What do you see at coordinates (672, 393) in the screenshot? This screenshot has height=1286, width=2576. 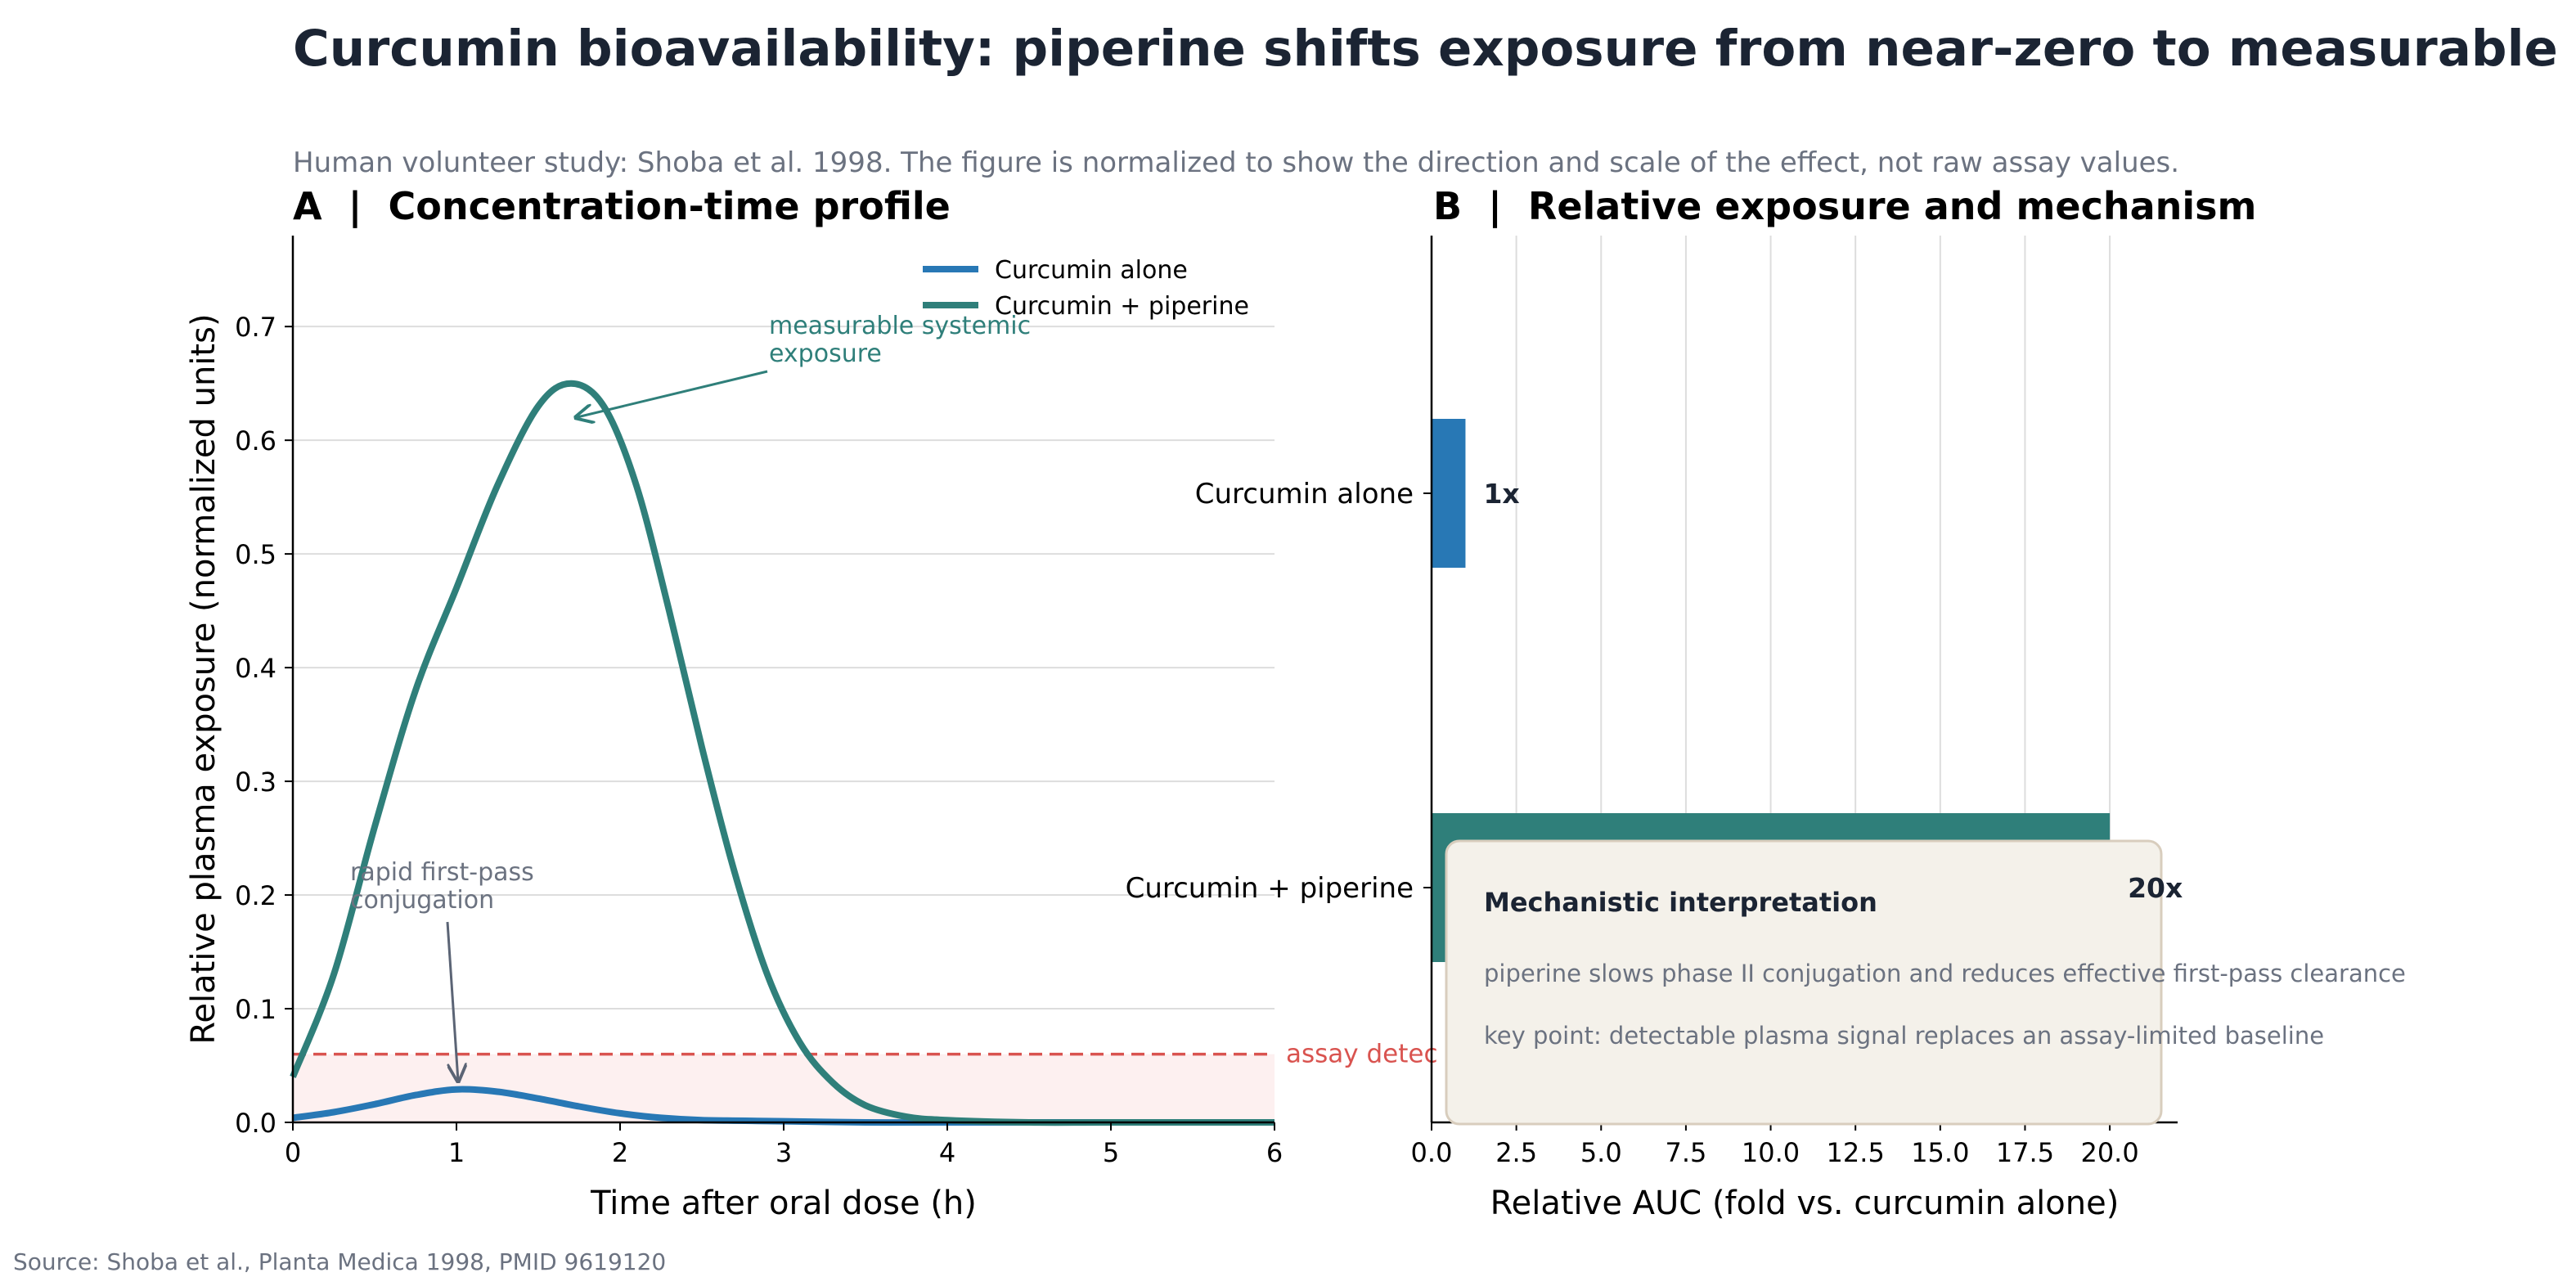 I see `annotation-arrow-measurable-exposure` at bounding box center [672, 393].